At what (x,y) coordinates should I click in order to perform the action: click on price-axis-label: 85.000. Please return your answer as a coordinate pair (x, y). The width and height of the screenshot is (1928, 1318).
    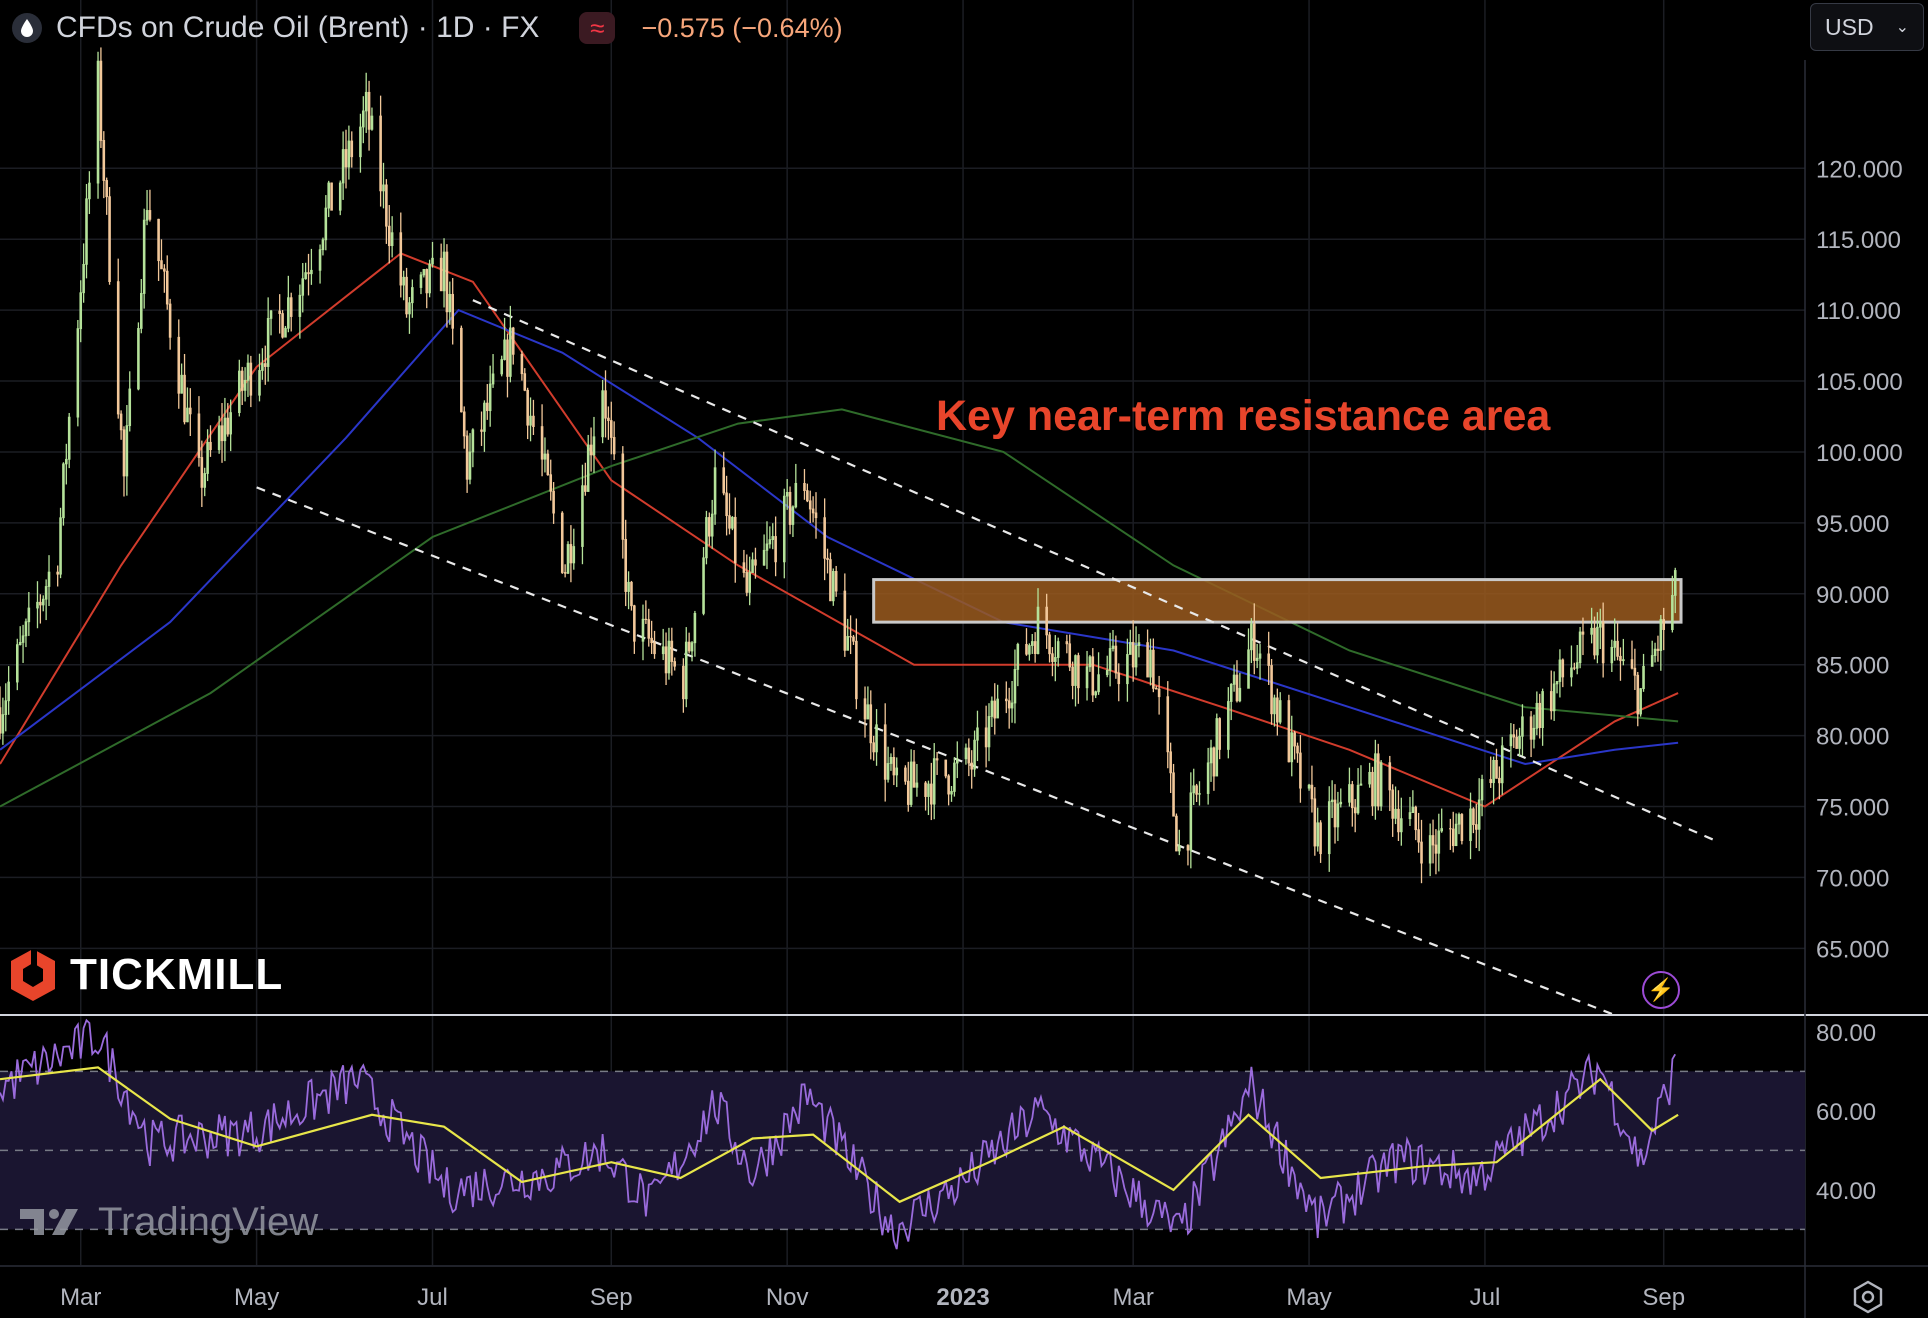
    Looking at the image, I should click on (1852, 666).